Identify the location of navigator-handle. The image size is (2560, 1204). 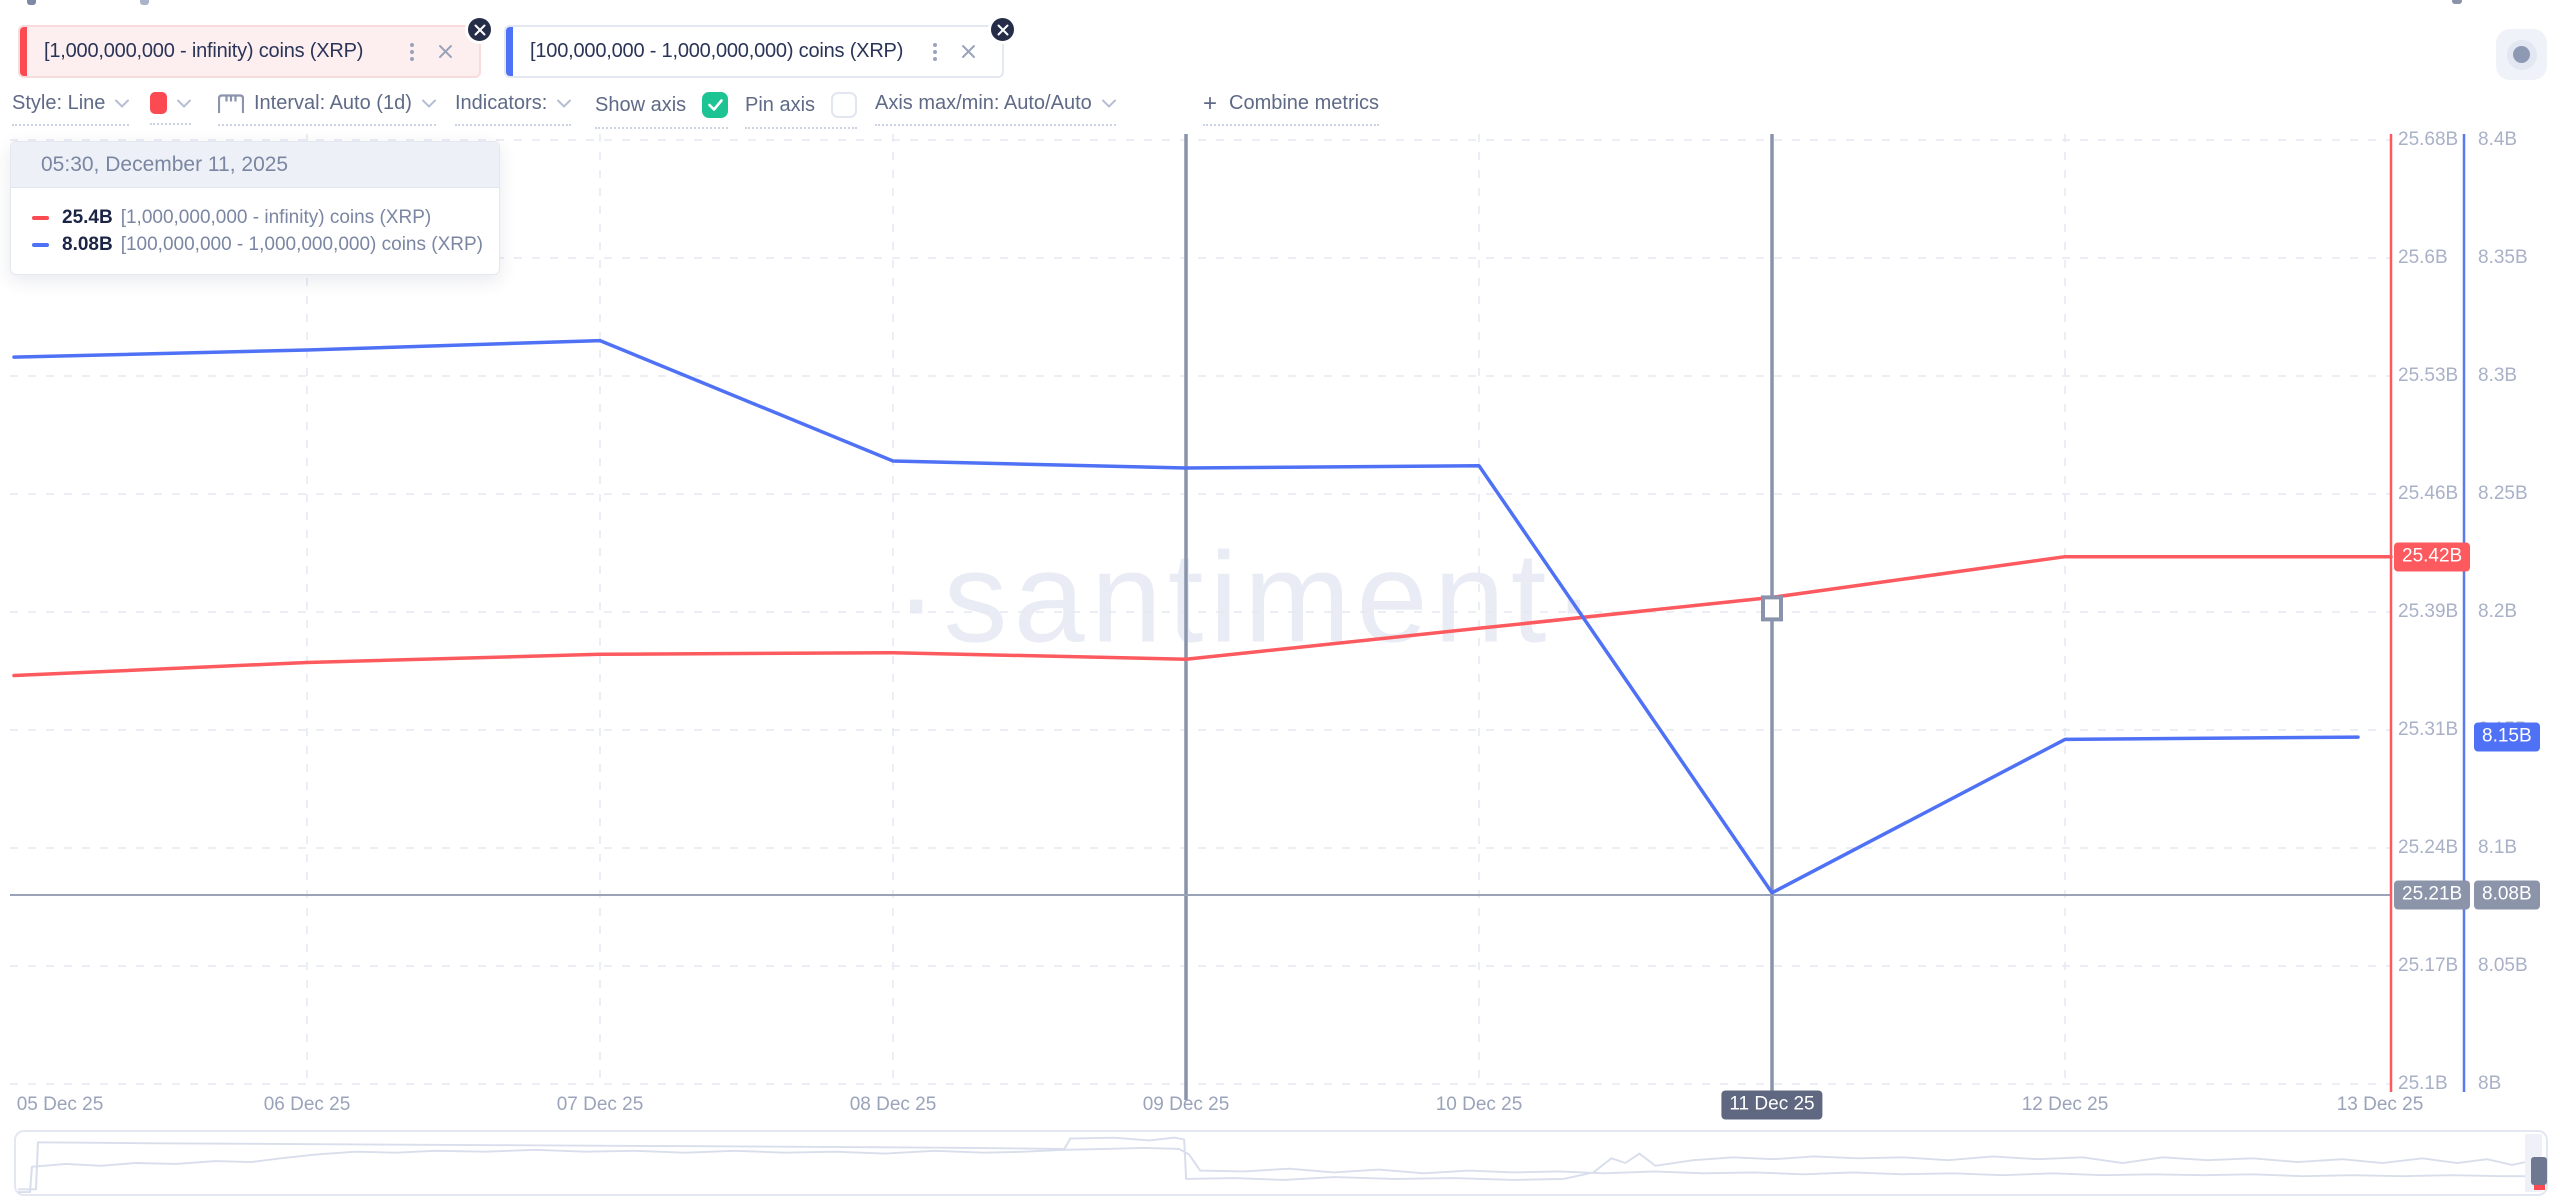
(2539, 1171).